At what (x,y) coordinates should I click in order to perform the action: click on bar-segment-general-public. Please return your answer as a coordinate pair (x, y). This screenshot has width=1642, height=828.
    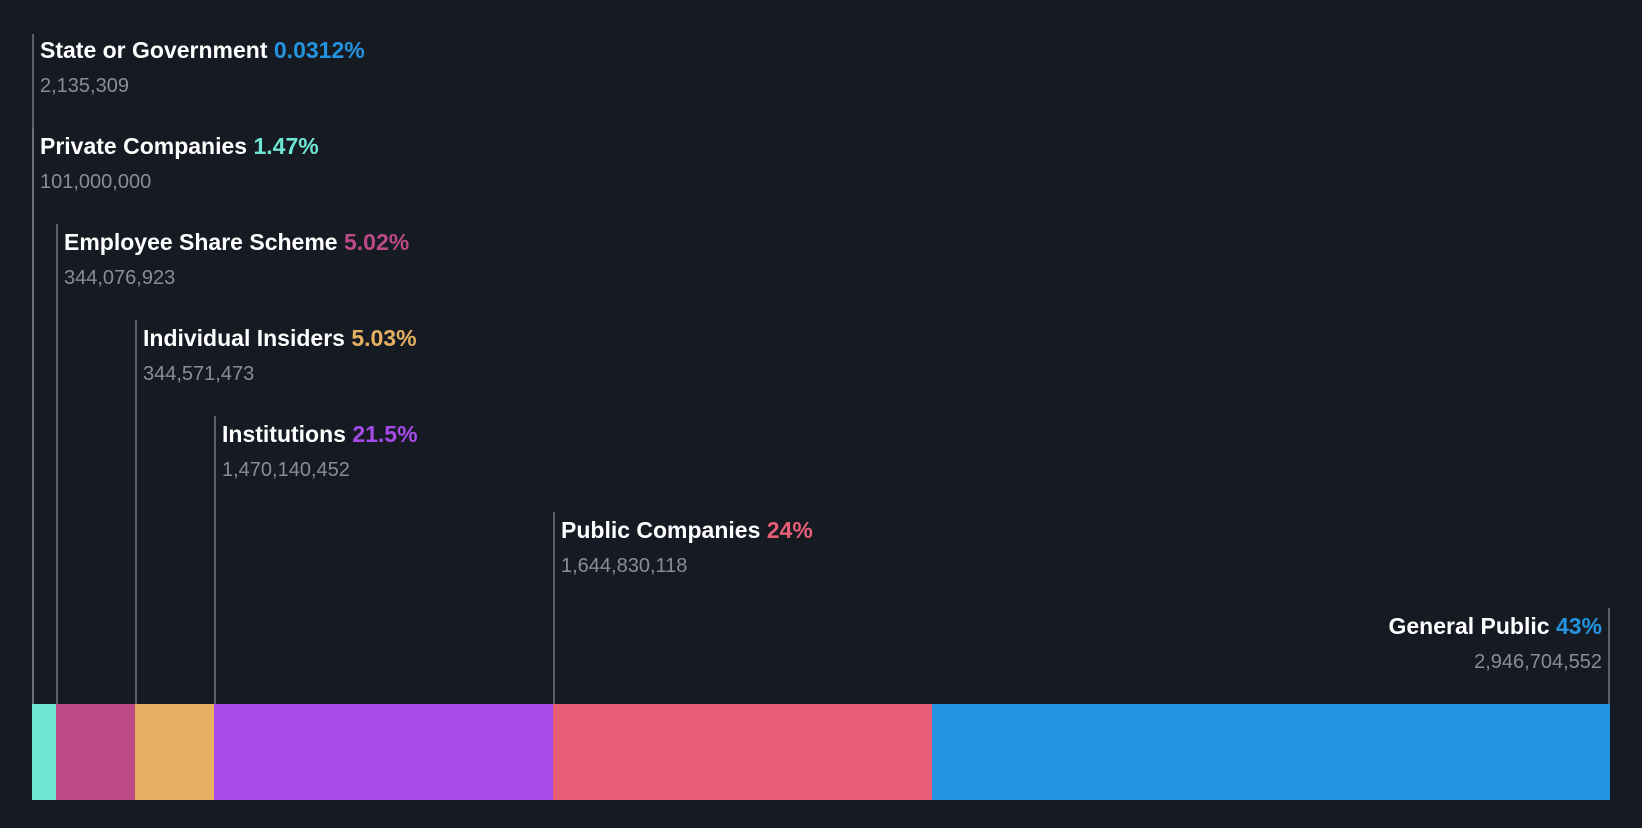
    Looking at the image, I should click on (1271, 752).